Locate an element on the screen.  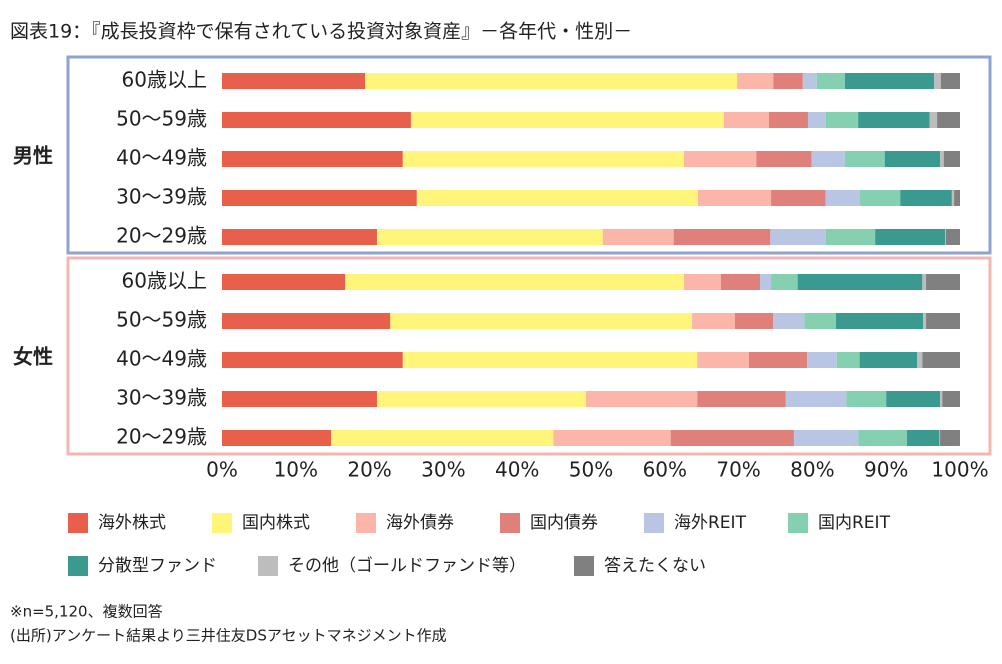
x-tick-label: 50% is located at coordinates (591, 470).